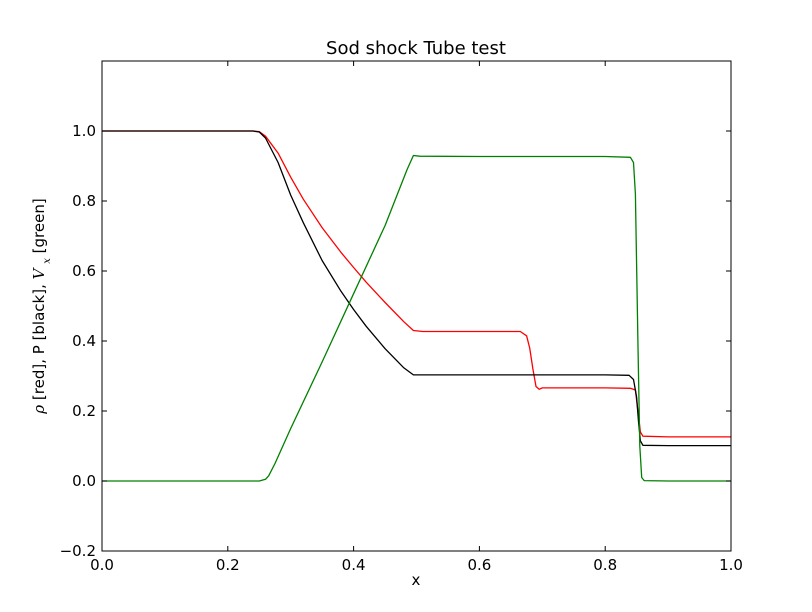 This screenshot has height=612, width=812. Describe the element at coordinates (39, 225) in the screenshot. I see `y-label-end: [green]` at that location.